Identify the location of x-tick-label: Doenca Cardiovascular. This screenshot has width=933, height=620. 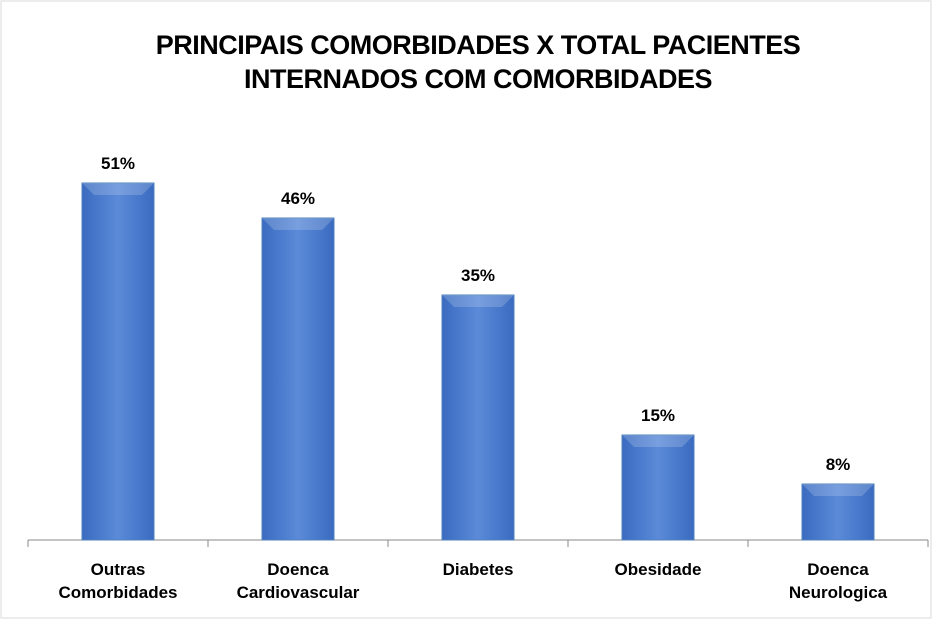
(298, 581).